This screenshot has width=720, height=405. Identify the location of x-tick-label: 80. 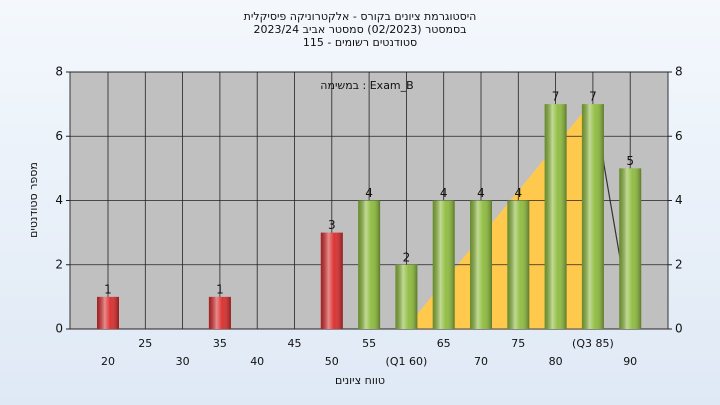
(556, 361).